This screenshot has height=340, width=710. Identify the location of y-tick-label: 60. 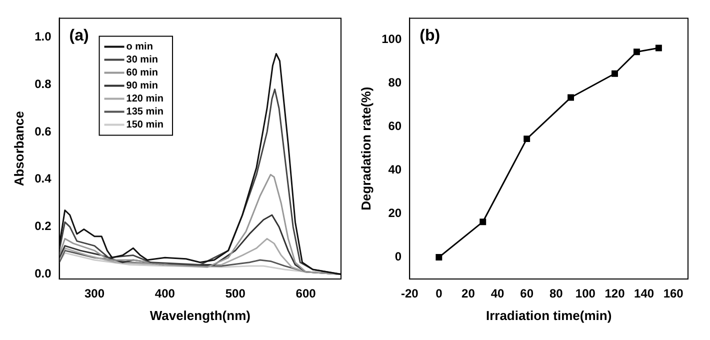
(395, 126).